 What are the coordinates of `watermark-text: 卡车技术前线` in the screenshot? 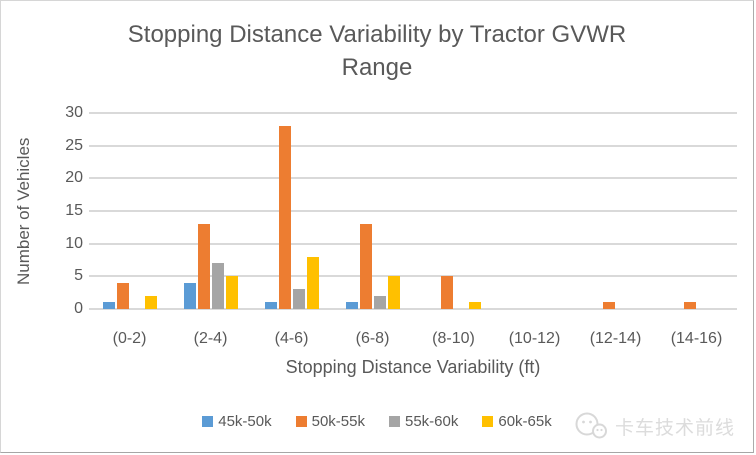 It's located at (674, 428).